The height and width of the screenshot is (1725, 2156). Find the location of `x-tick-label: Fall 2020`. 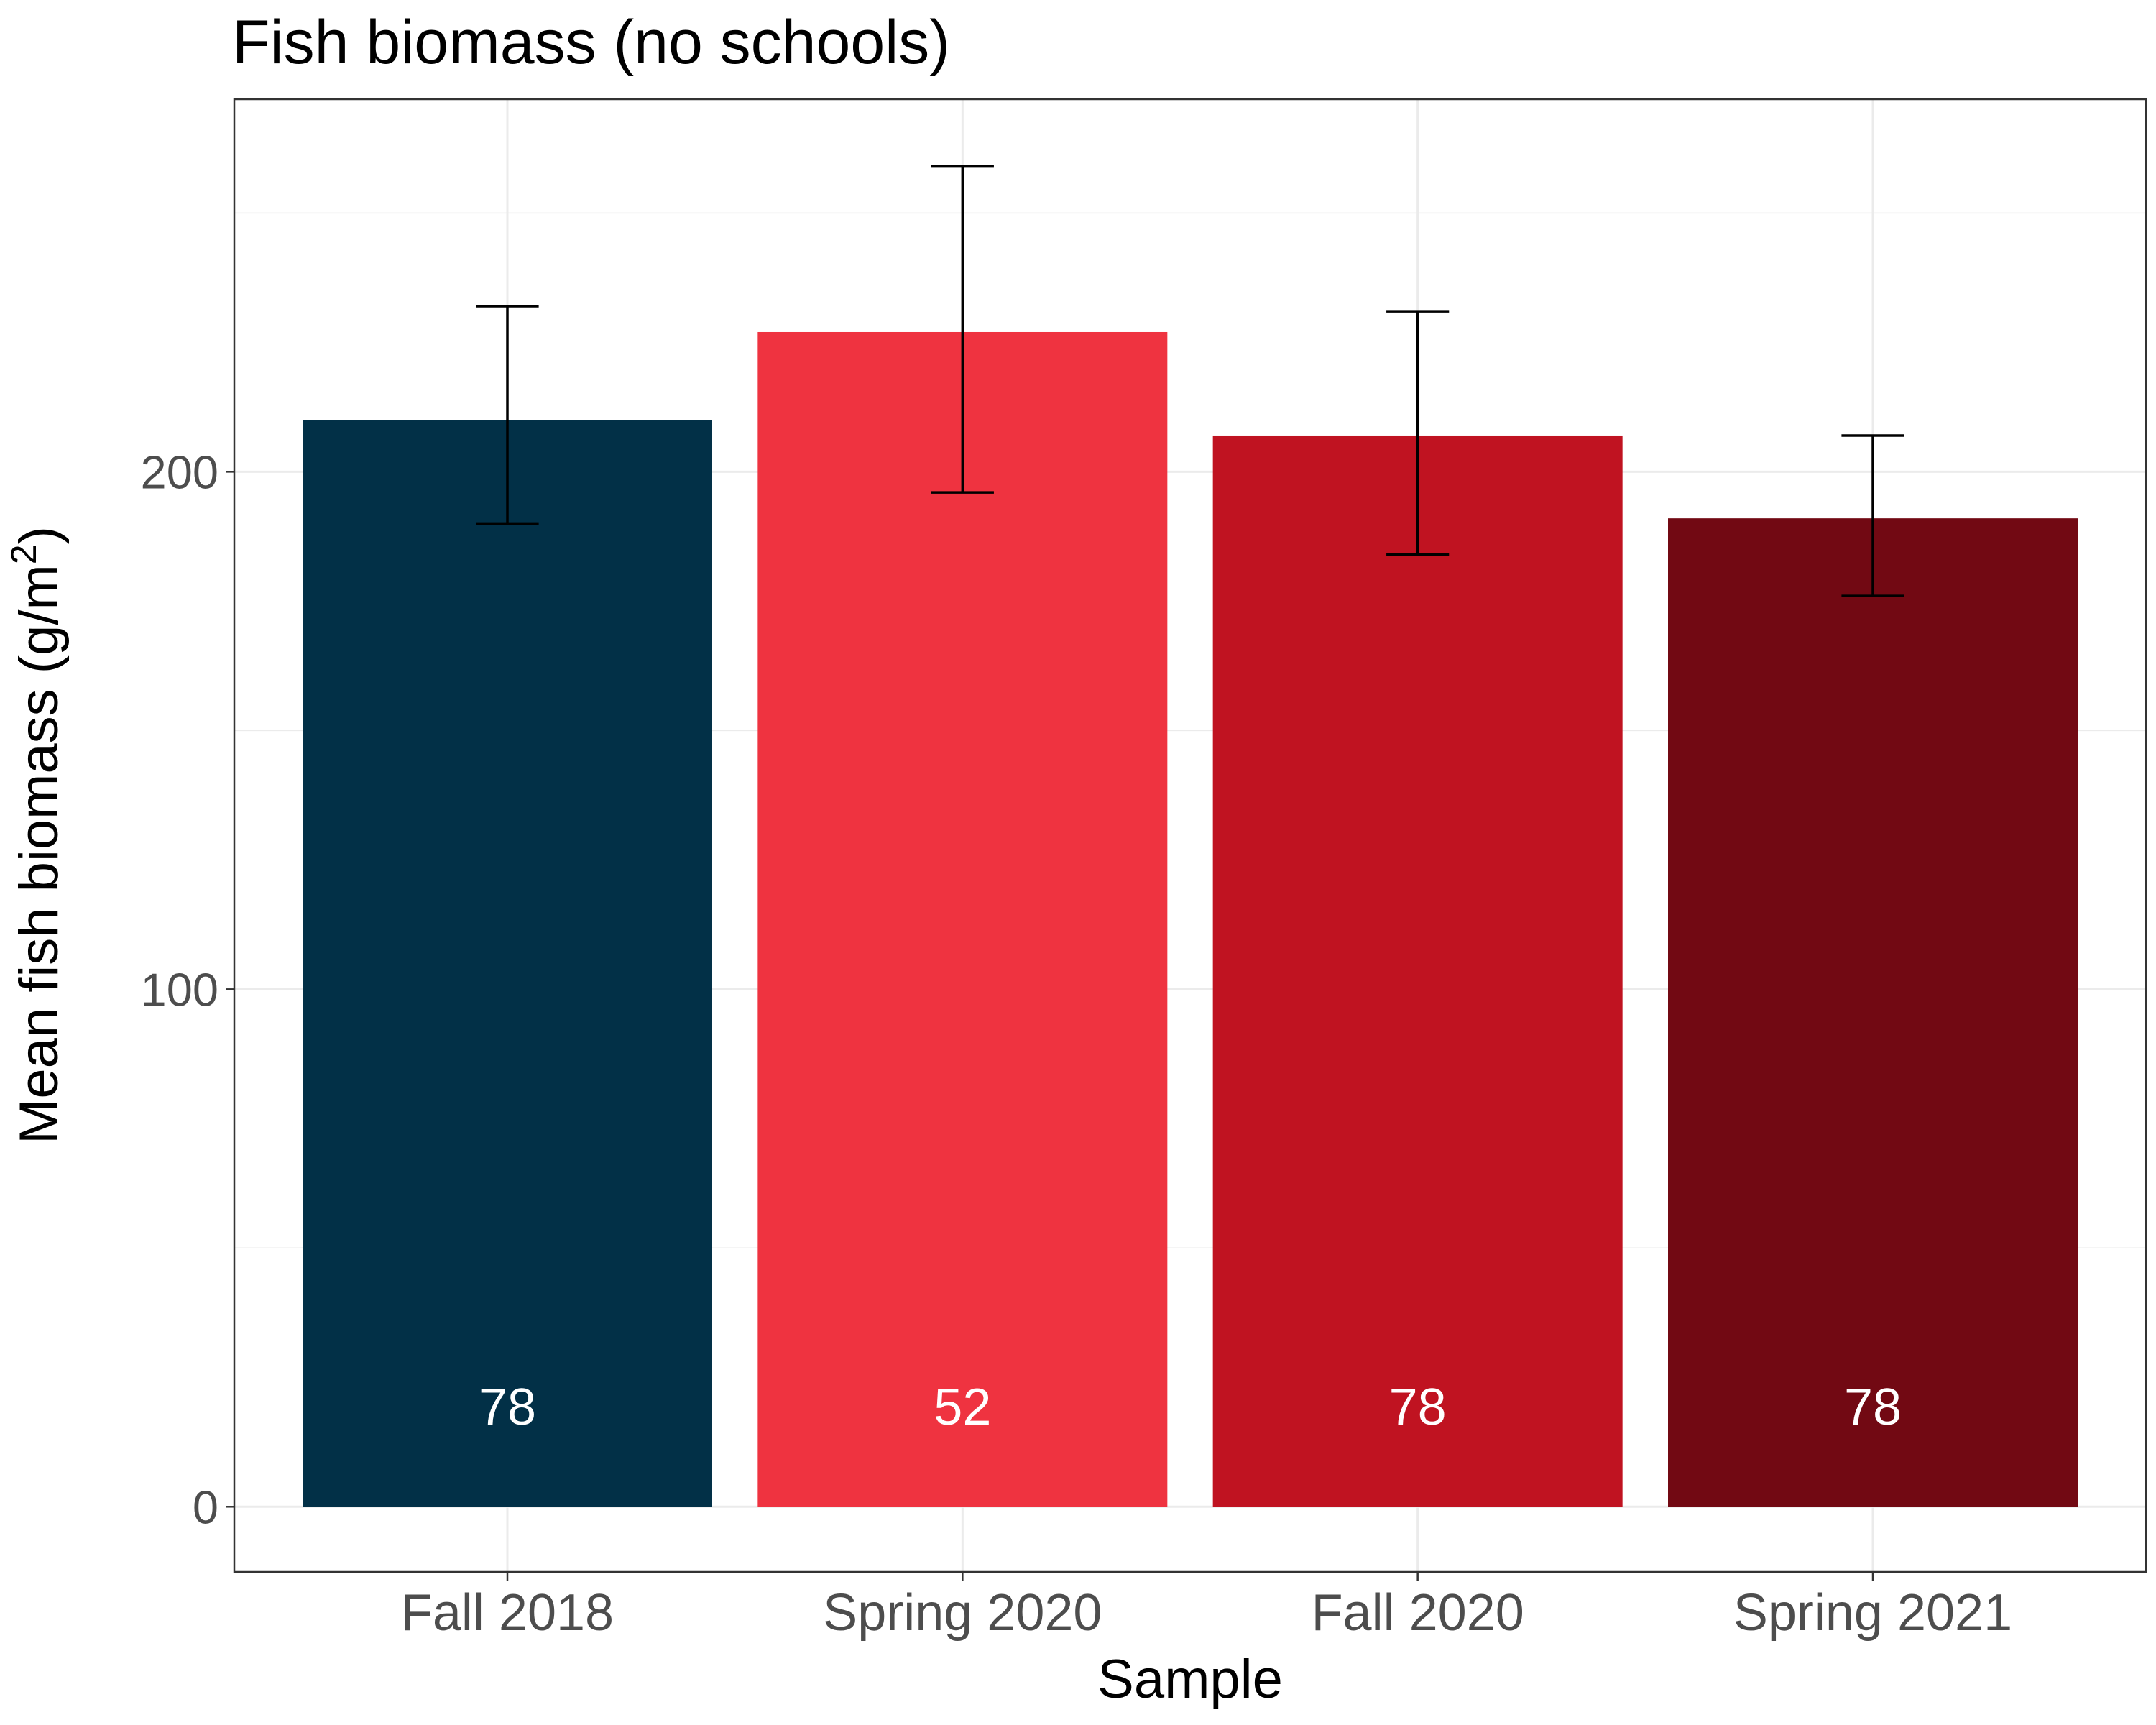

x-tick-label: Fall 2020 is located at coordinates (1418, 1613).